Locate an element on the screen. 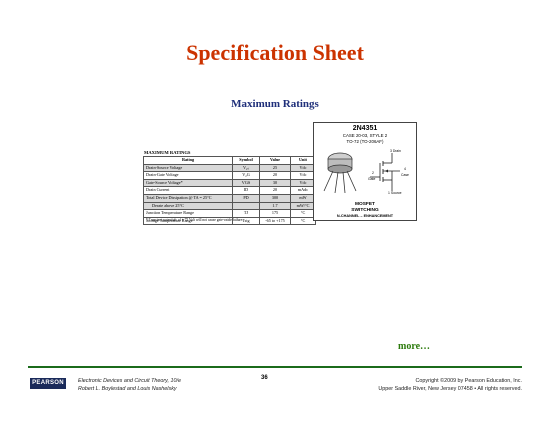 This screenshot has width=550, height=425. rating-cell: Junction Temperature Range is located at coordinates (188, 213).